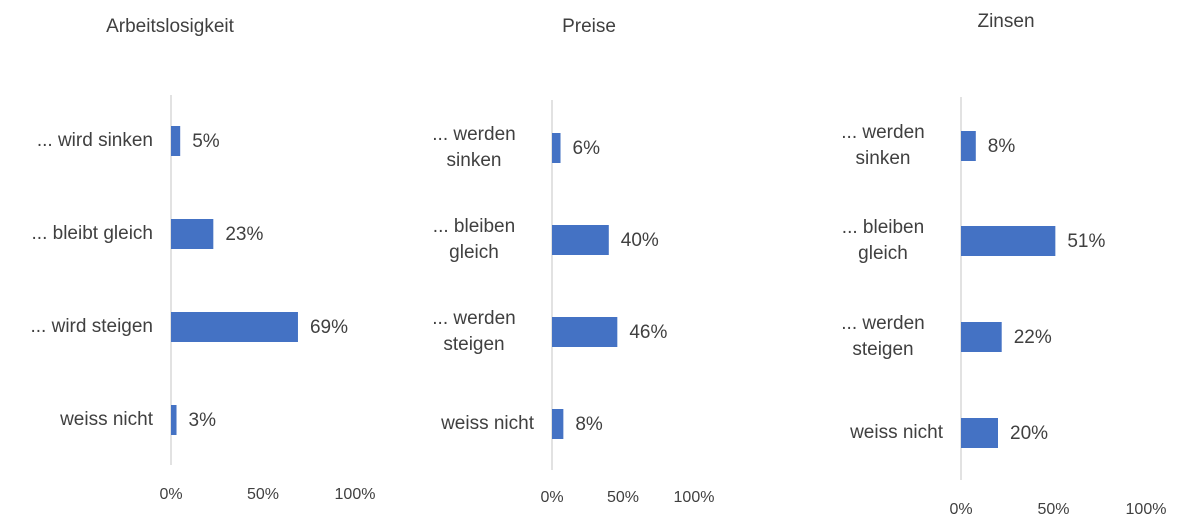 This screenshot has width=1177, height=518. What do you see at coordinates (1029, 433) in the screenshot?
I see `data-label: 20%` at bounding box center [1029, 433].